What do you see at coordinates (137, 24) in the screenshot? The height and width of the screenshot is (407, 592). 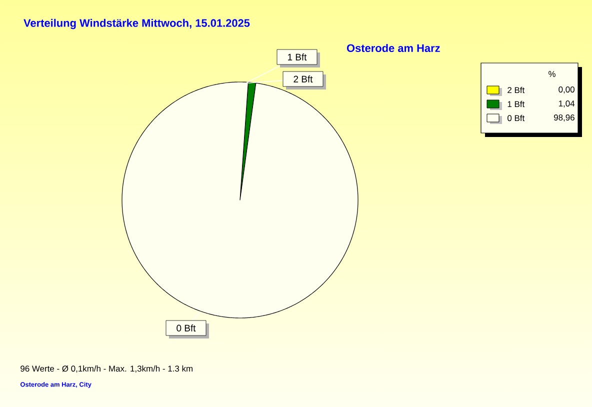 I see `chart-title: Verteilung Windstärke Mittwoch, 15.01.2025` at bounding box center [137, 24].